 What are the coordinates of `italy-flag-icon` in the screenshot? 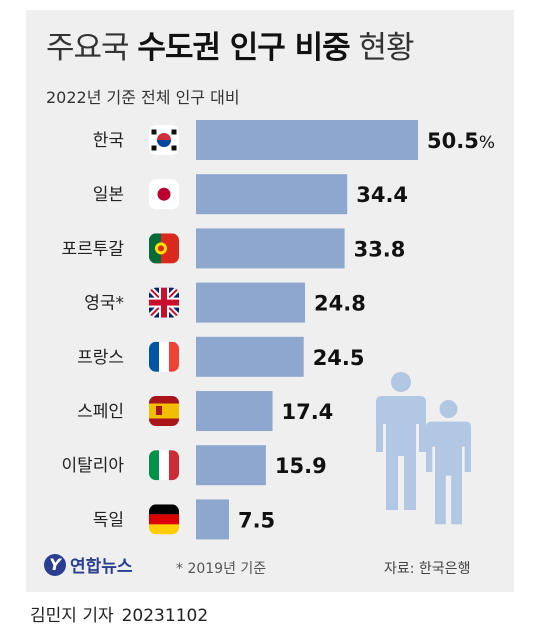 It's located at (164, 465).